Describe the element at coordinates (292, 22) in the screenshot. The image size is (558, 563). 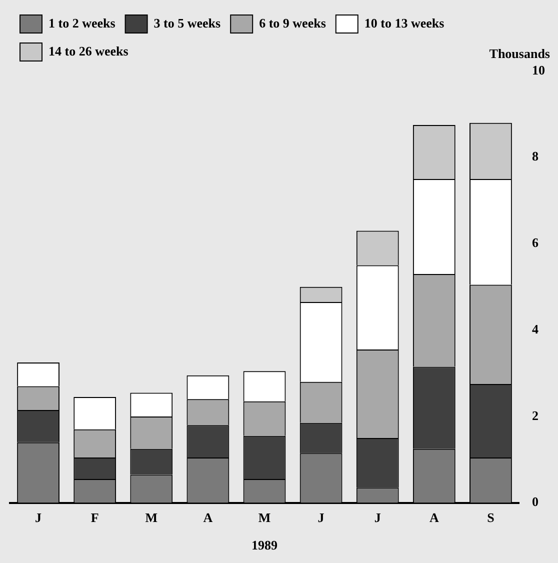
I see `legend-label: 6 to 9 weeks` at that location.